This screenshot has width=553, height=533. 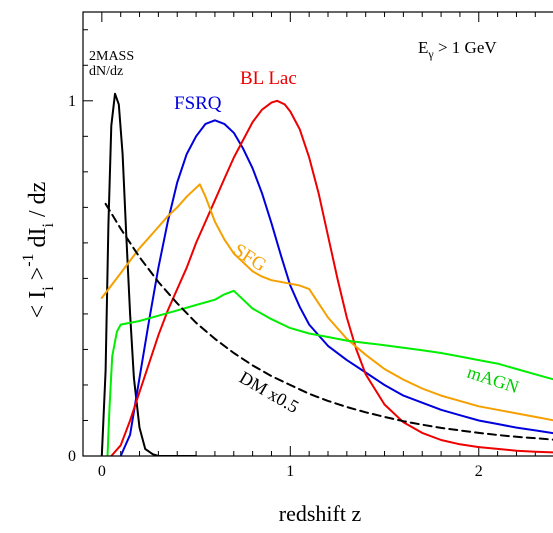 What do you see at coordinates (290, 471) in the screenshot?
I see `x-tick-label: 1` at bounding box center [290, 471].